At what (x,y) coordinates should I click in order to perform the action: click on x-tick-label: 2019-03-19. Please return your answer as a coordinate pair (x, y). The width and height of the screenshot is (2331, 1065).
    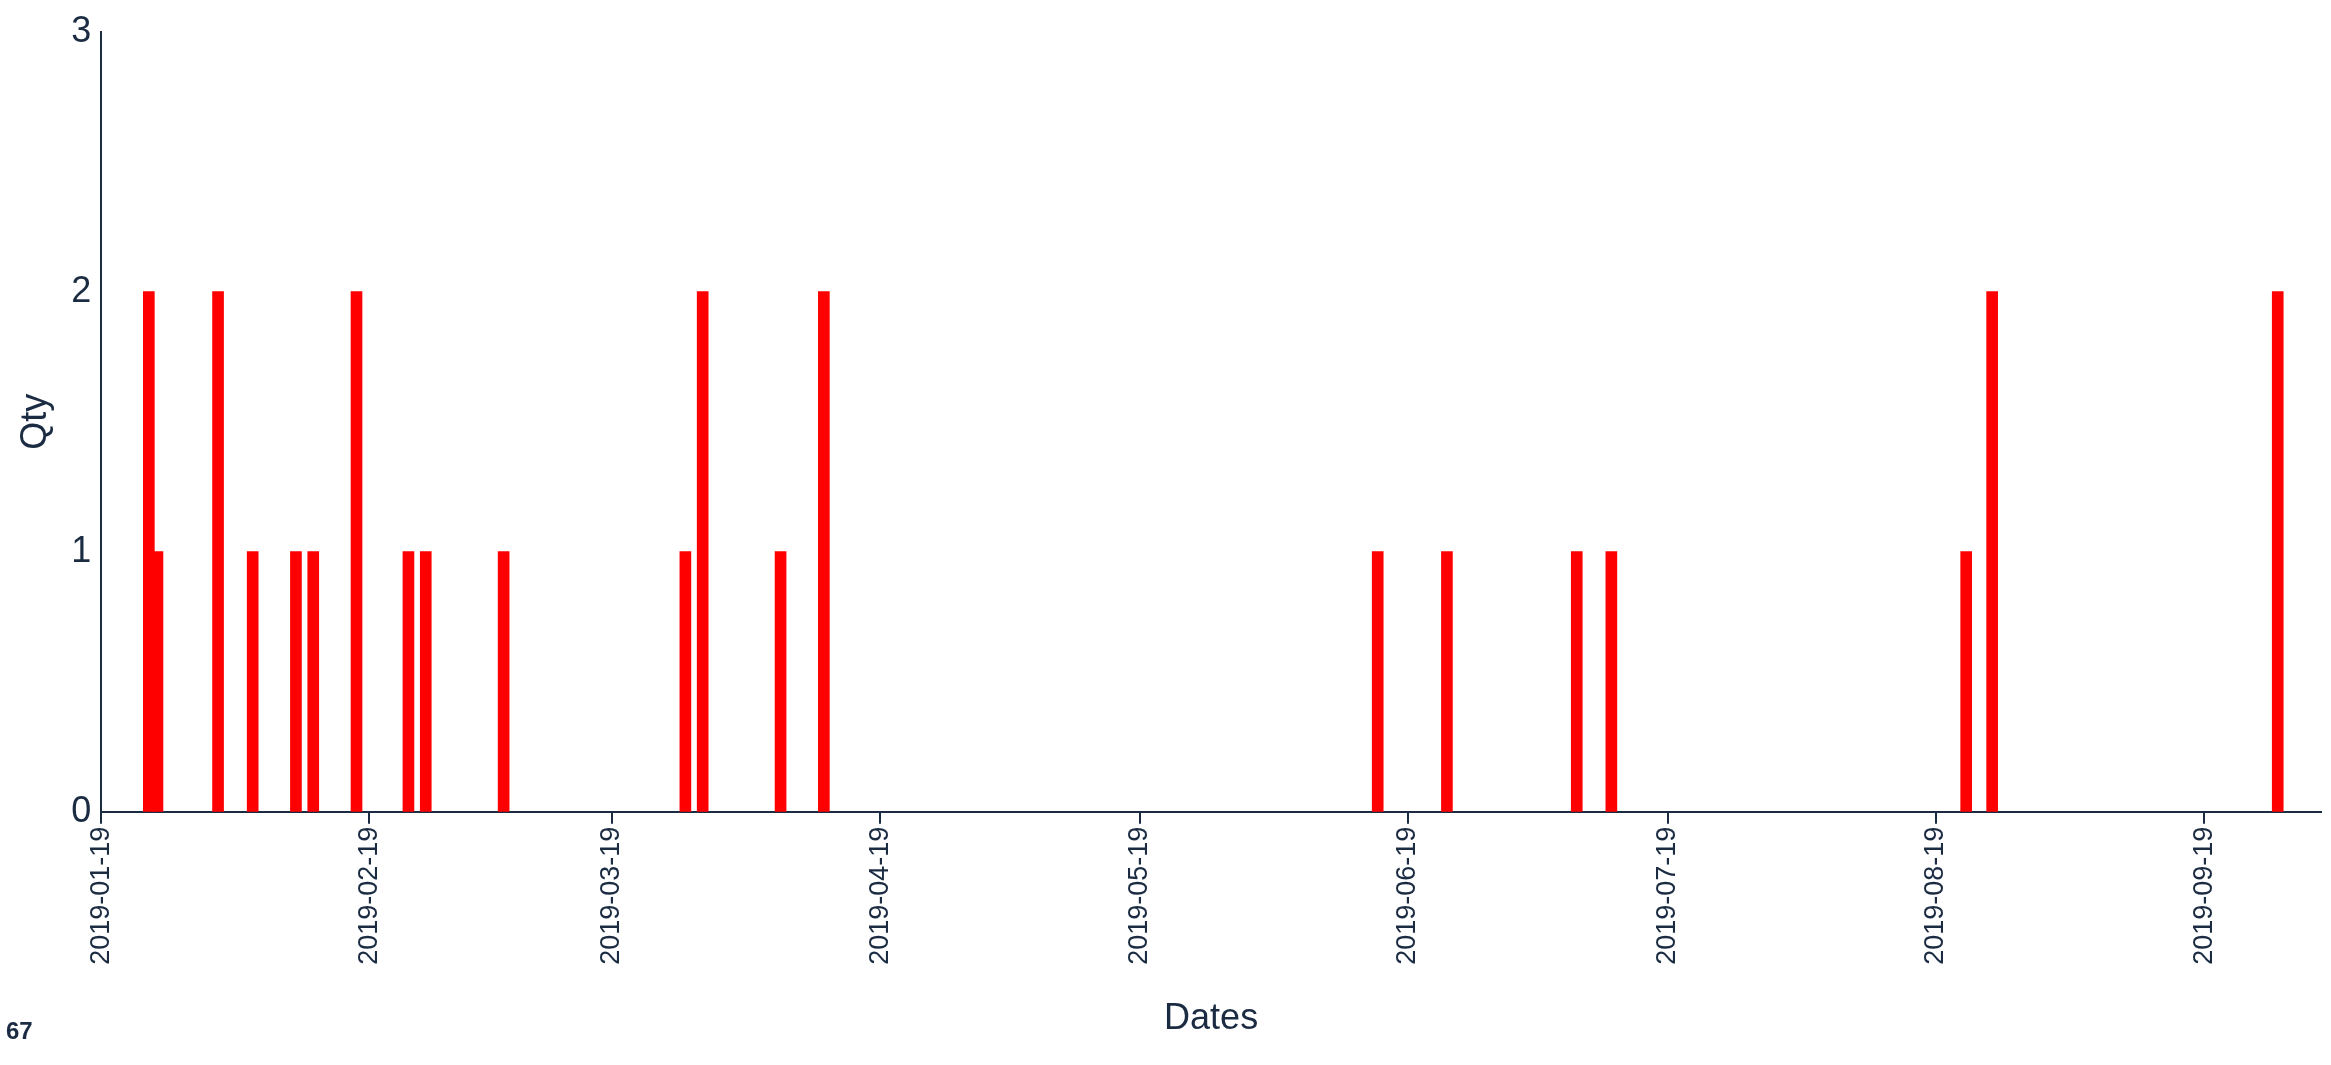
    Looking at the image, I should click on (610, 895).